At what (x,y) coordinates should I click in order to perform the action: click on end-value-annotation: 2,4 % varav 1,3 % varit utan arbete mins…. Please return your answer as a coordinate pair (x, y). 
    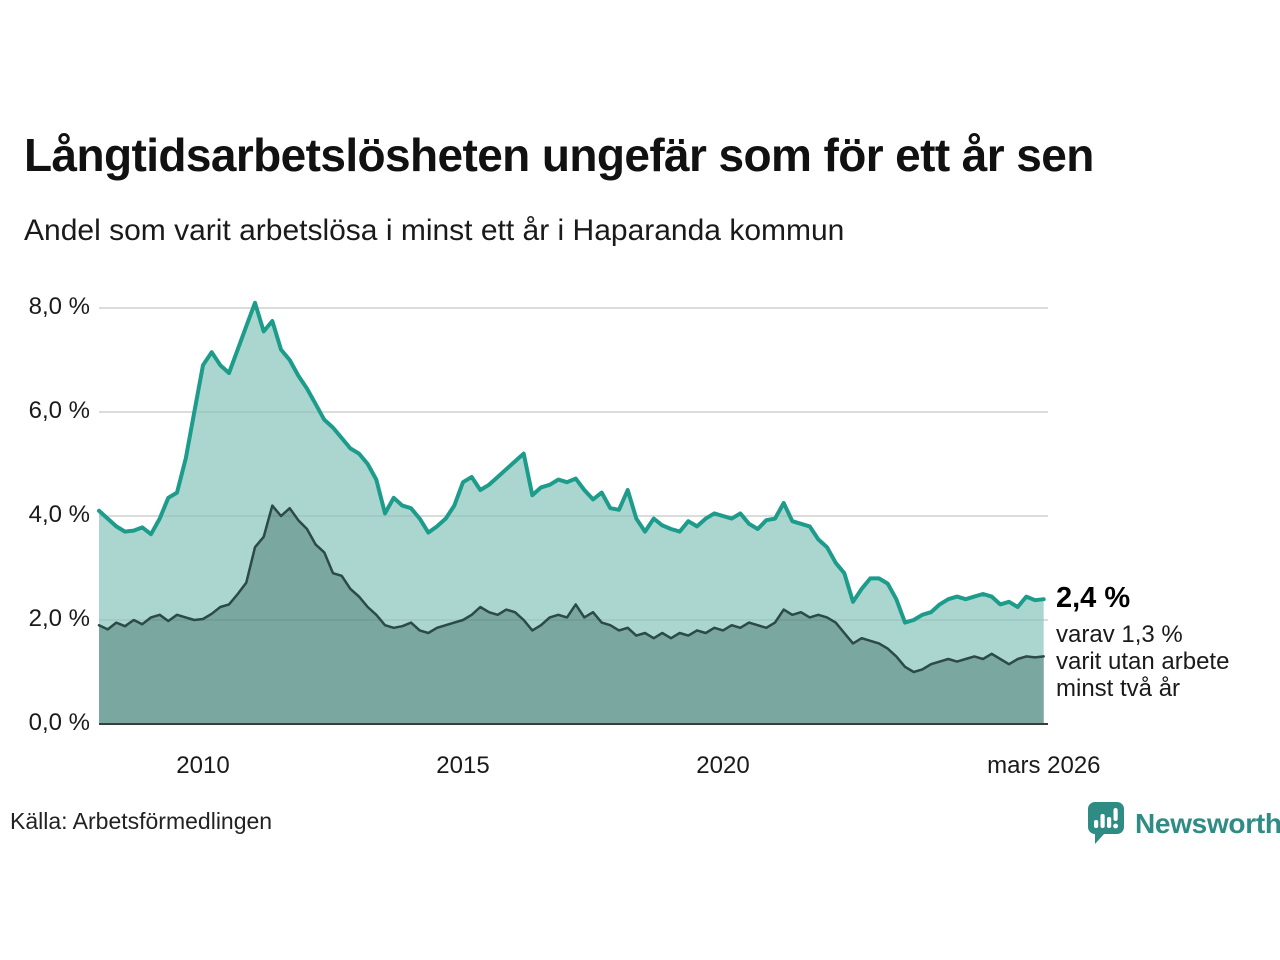
    Looking at the image, I should click on (1142, 642).